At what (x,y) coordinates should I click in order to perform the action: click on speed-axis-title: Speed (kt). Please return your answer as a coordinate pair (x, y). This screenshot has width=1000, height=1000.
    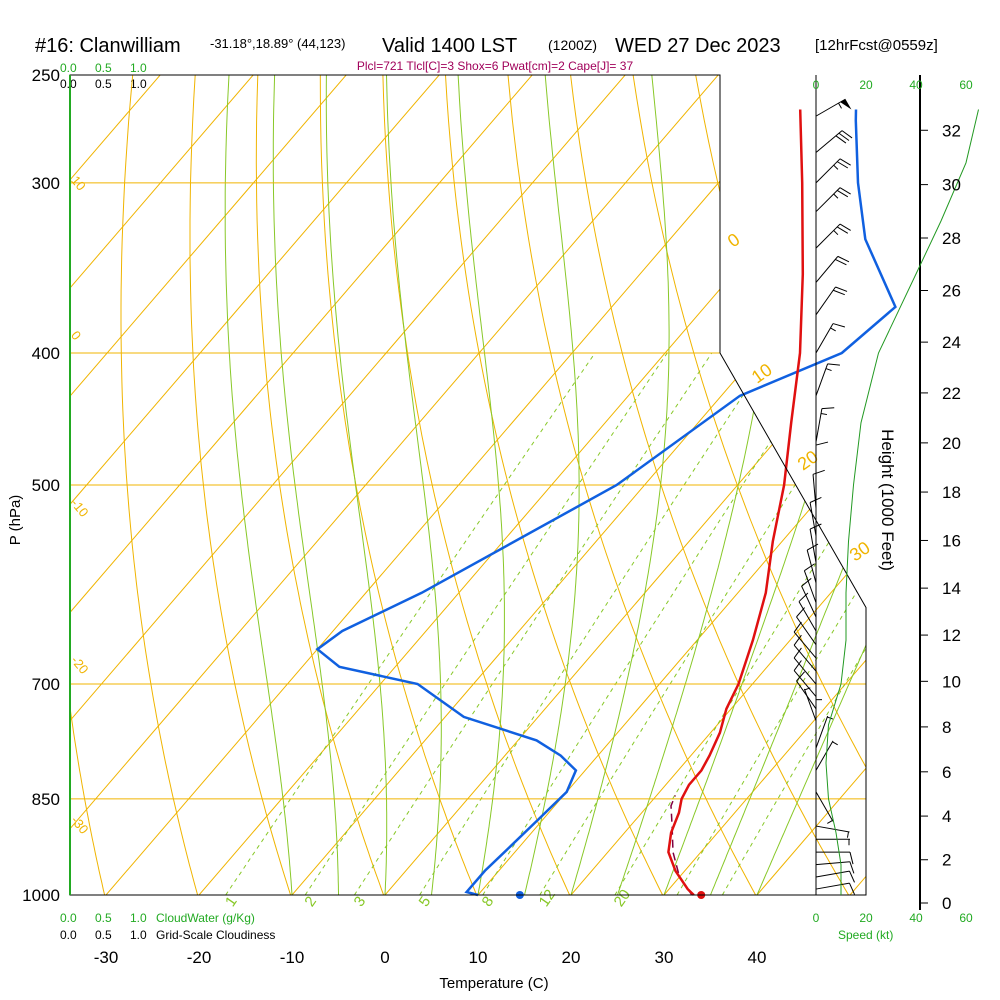
    Looking at the image, I should click on (865, 935).